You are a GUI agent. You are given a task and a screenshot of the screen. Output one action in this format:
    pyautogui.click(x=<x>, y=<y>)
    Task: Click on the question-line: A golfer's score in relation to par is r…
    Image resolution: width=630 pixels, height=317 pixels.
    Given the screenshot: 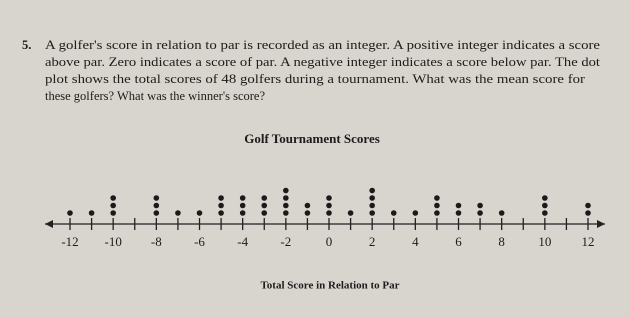 What is the action you would take?
    pyautogui.click(x=323, y=45)
    